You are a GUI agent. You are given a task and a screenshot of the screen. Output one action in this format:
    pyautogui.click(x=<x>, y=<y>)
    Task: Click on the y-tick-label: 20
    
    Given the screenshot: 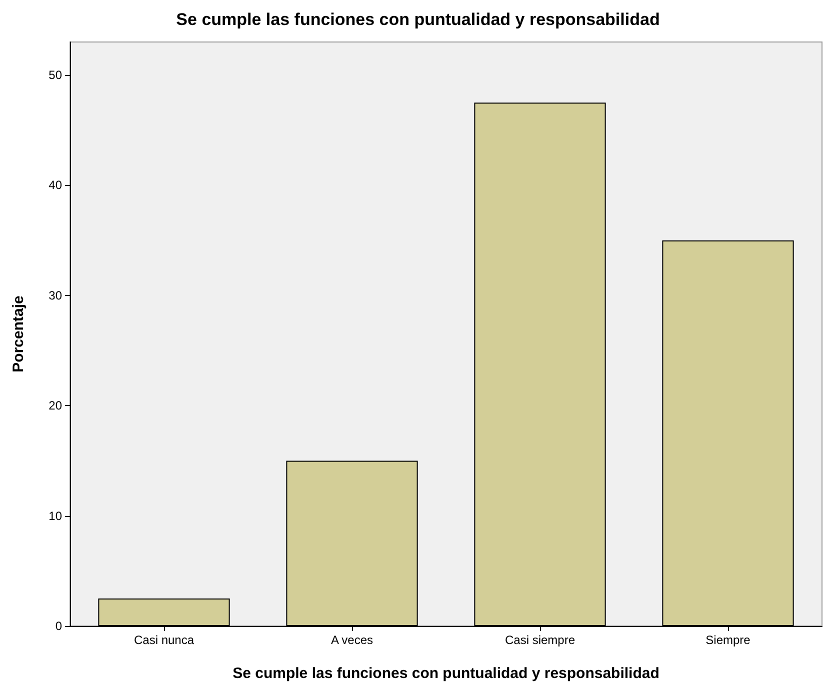 What is the action you would take?
    pyautogui.click(x=55, y=405)
    